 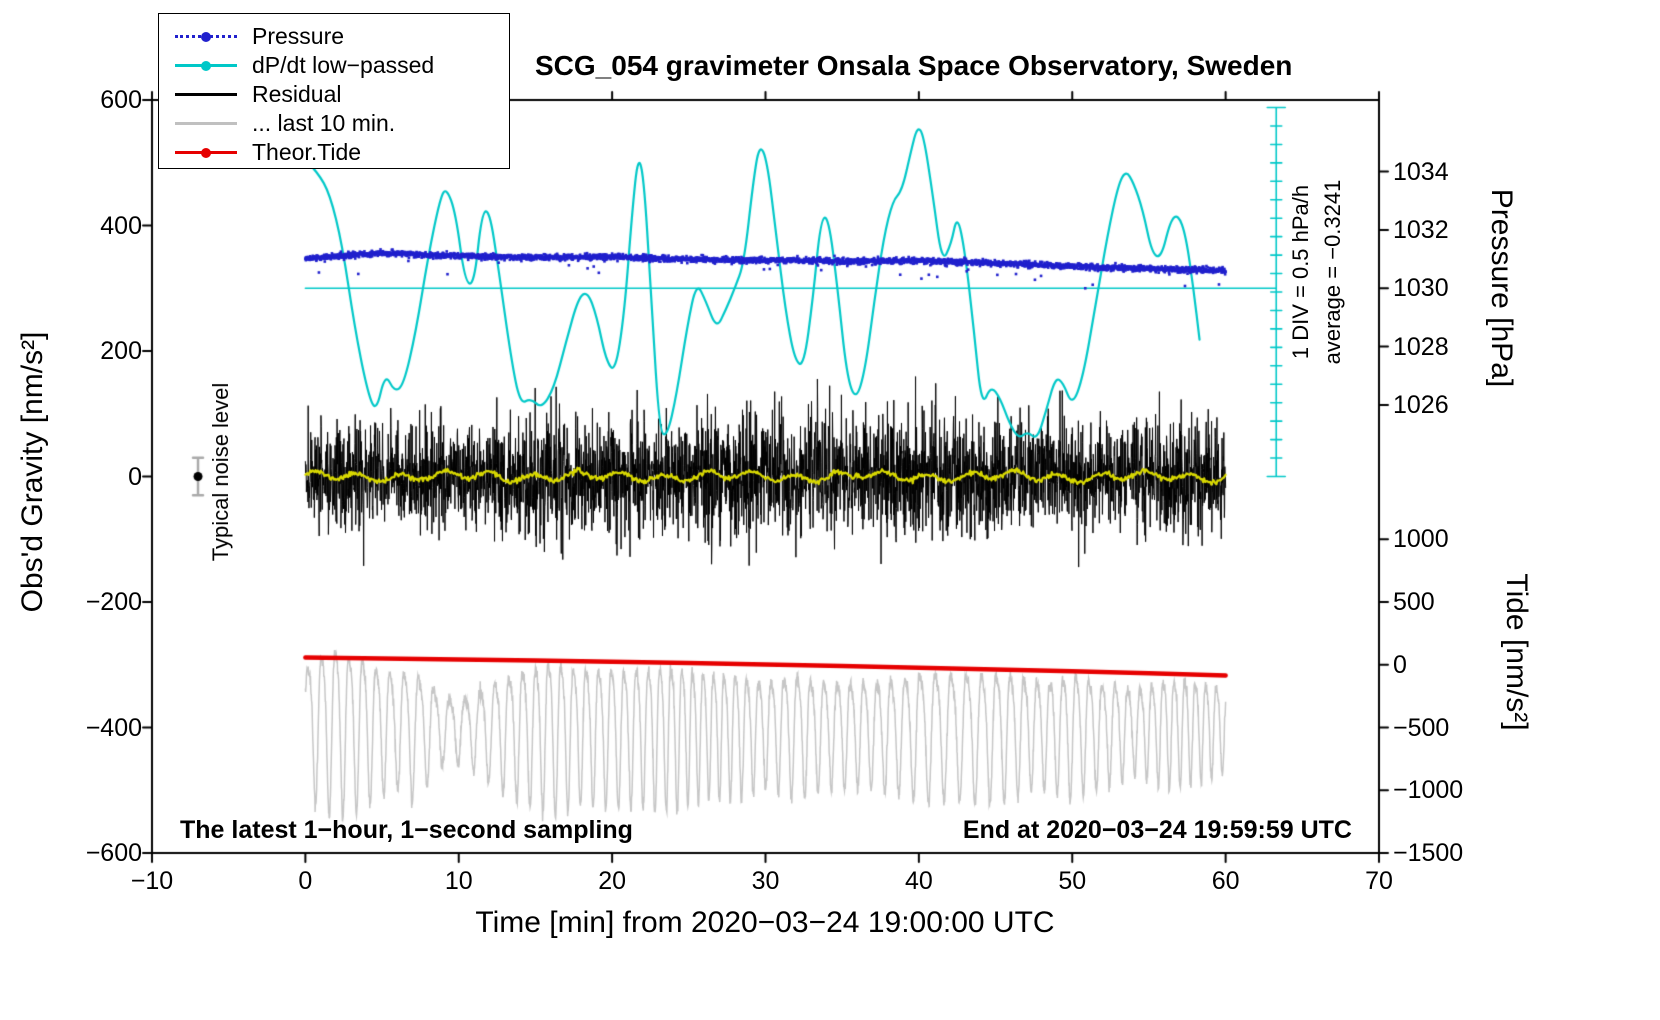 What do you see at coordinates (1332, 272) in the screenshot?
I see `scale-average-label: average = −0.3241` at bounding box center [1332, 272].